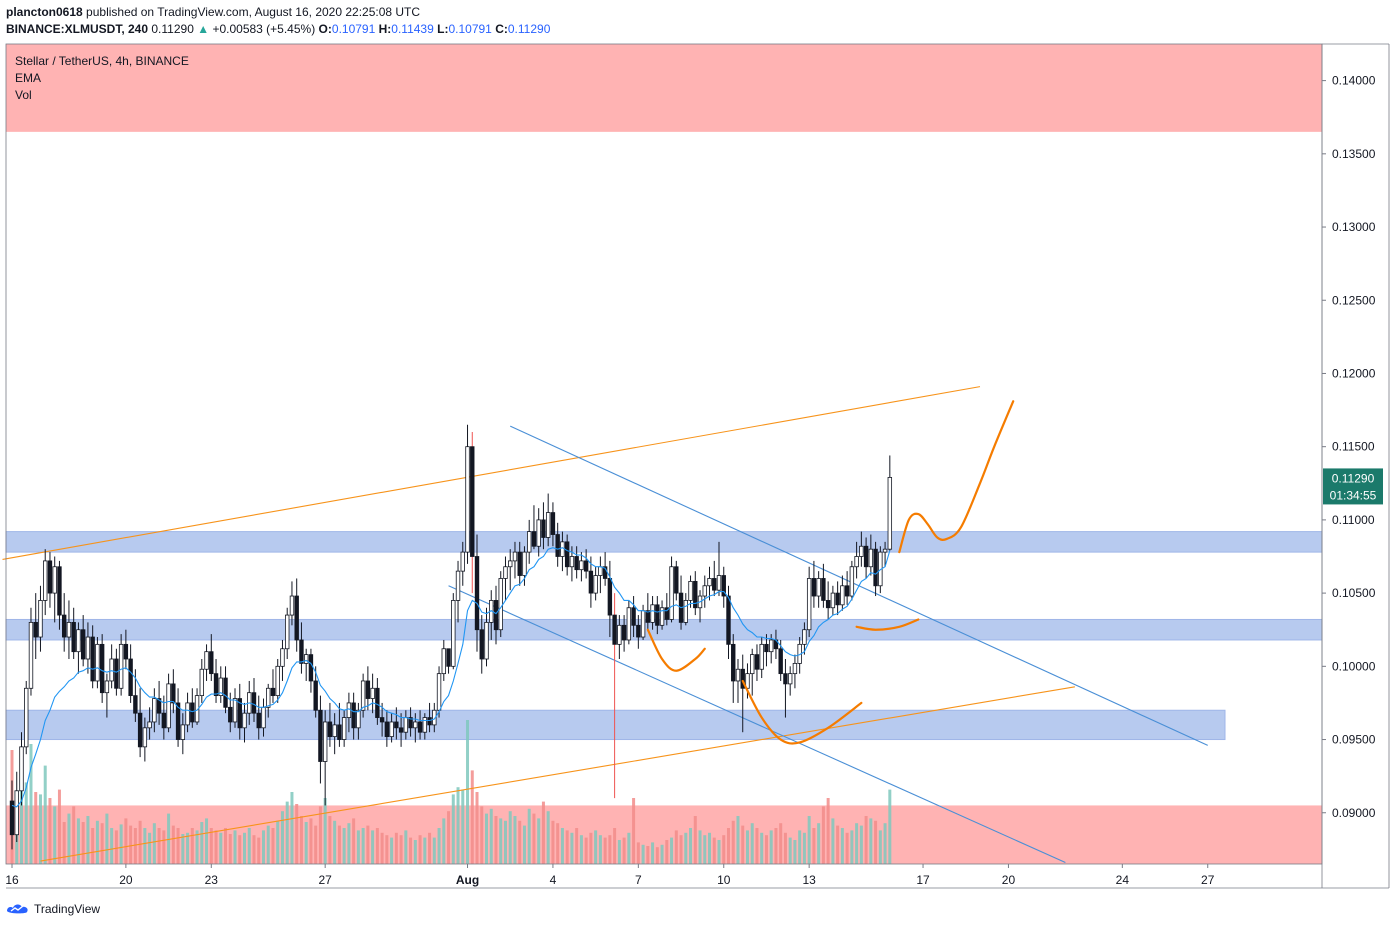 The height and width of the screenshot is (930, 1397). Describe the element at coordinates (67, 909) in the screenshot. I see `footer-brand: TradingView` at that location.